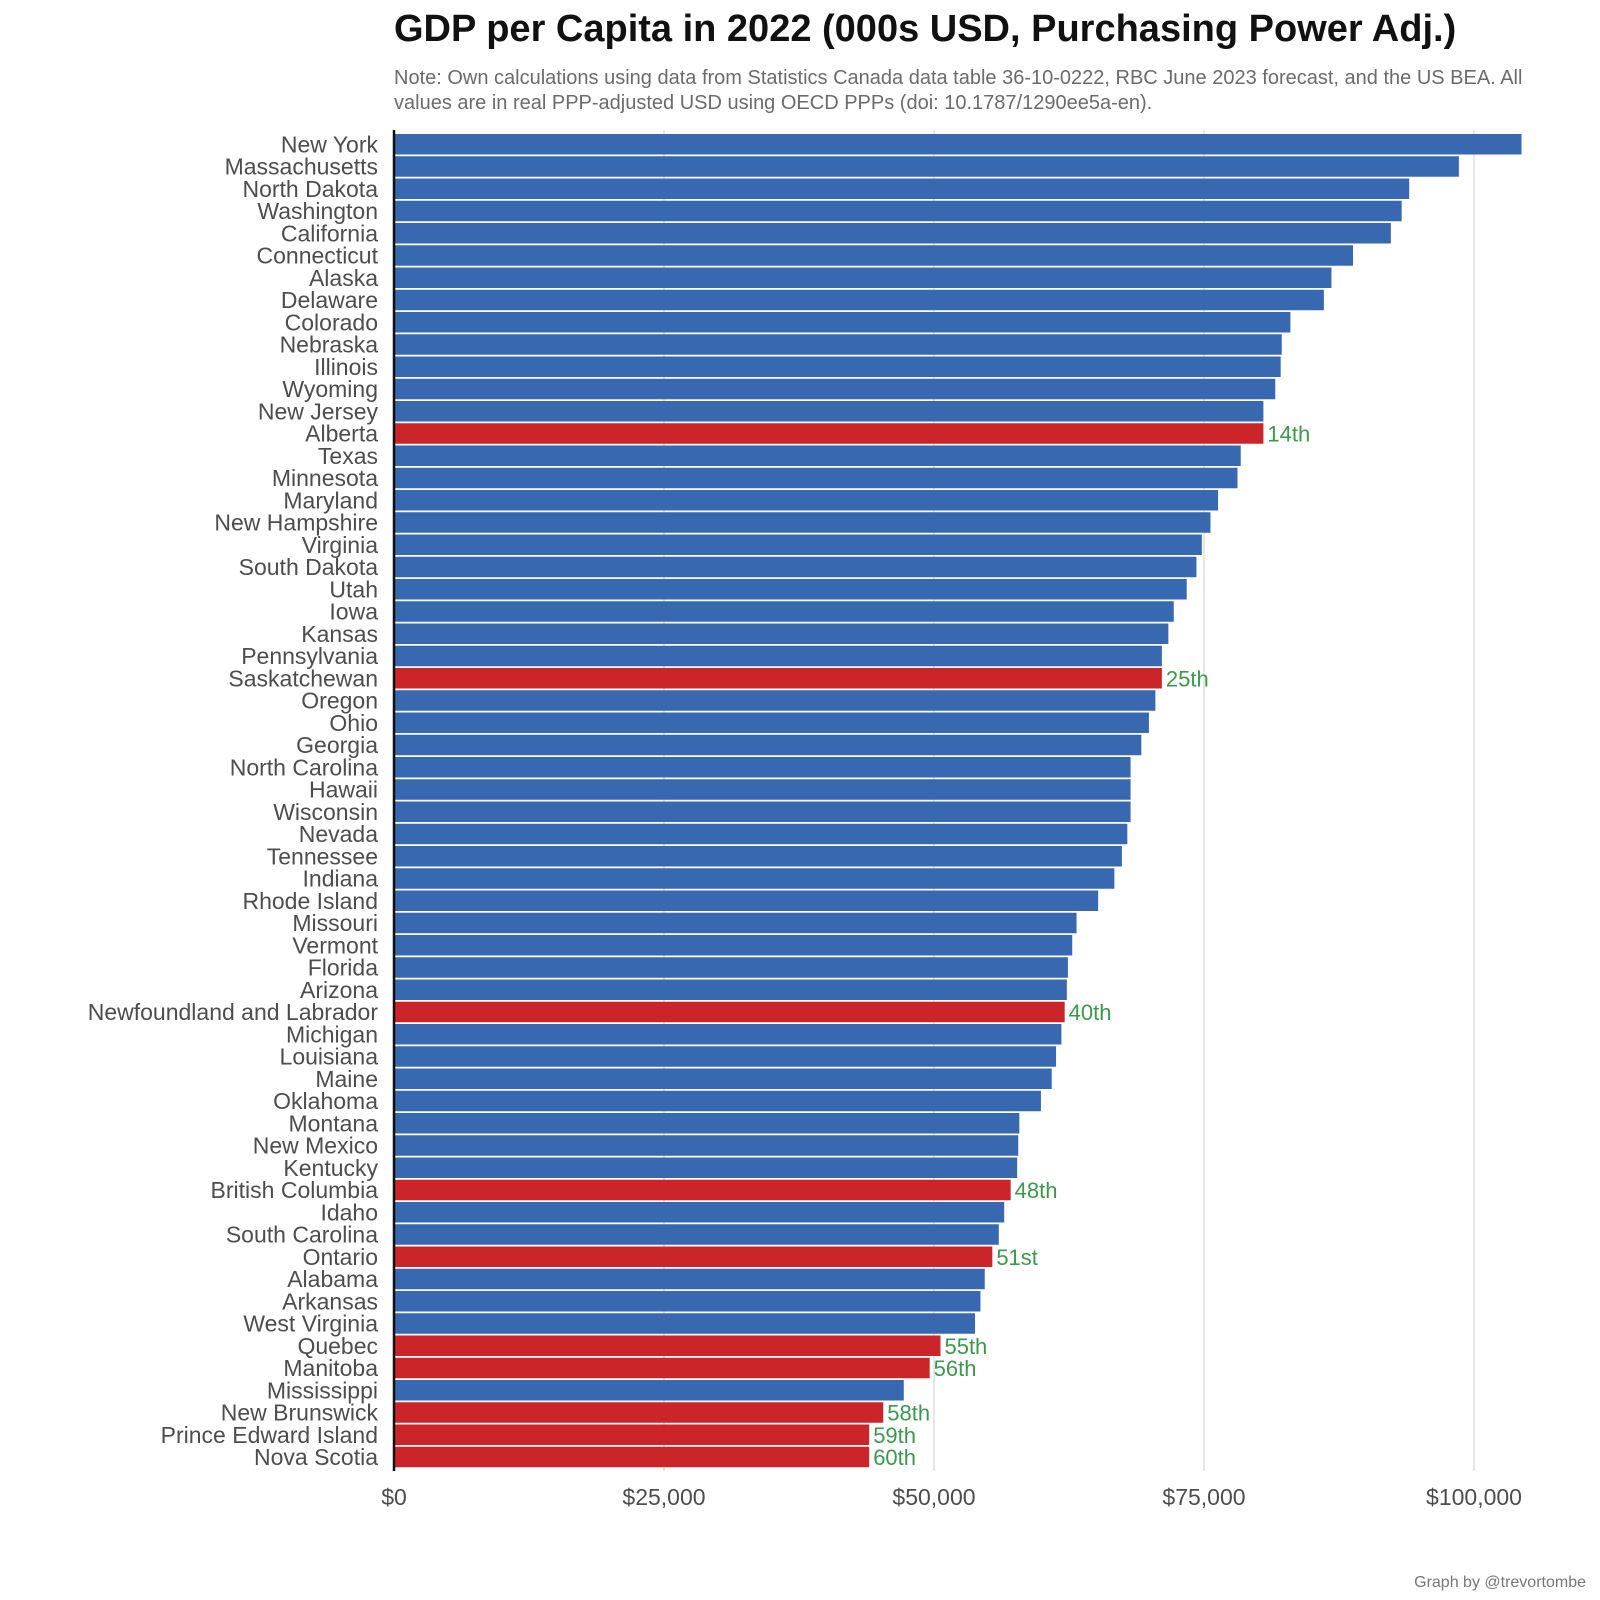 The width and height of the screenshot is (1600, 1600). Describe the element at coordinates (341, 434) in the screenshot. I see `category-label: Alberta` at that location.